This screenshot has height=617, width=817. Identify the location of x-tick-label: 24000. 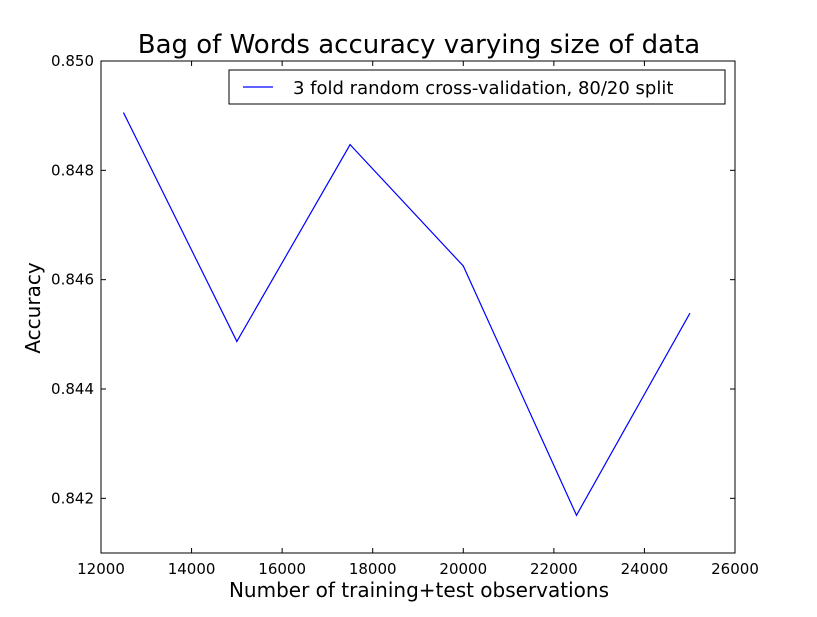
(645, 569).